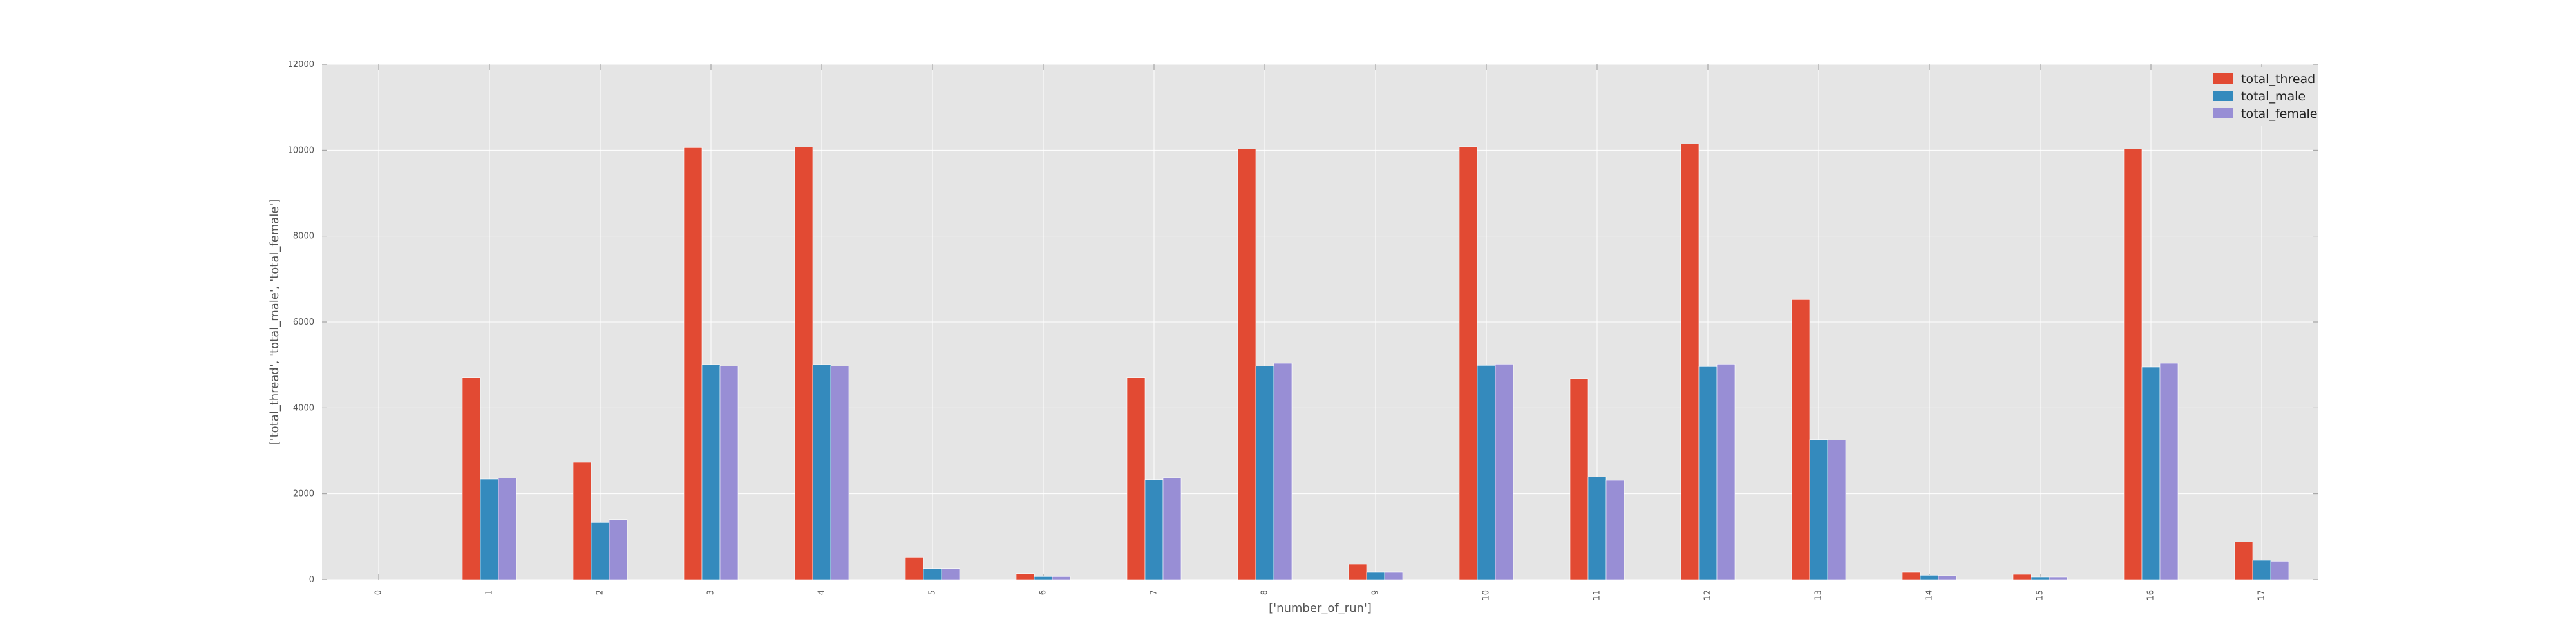 The height and width of the screenshot is (644, 2576). What do you see at coordinates (301, 65) in the screenshot?
I see `y-tick-label: 12000` at bounding box center [301, 65].